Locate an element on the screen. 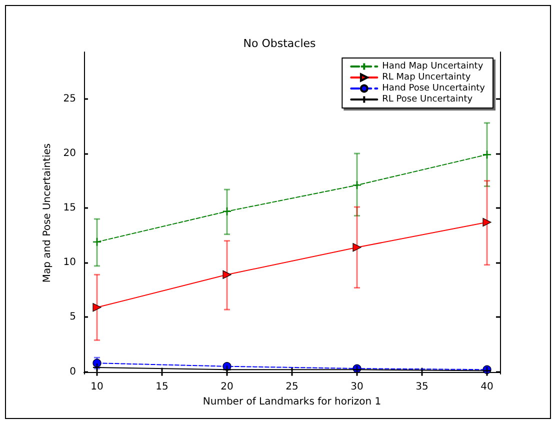  x-tick-label: 25 is located at coordinates (292, 387).